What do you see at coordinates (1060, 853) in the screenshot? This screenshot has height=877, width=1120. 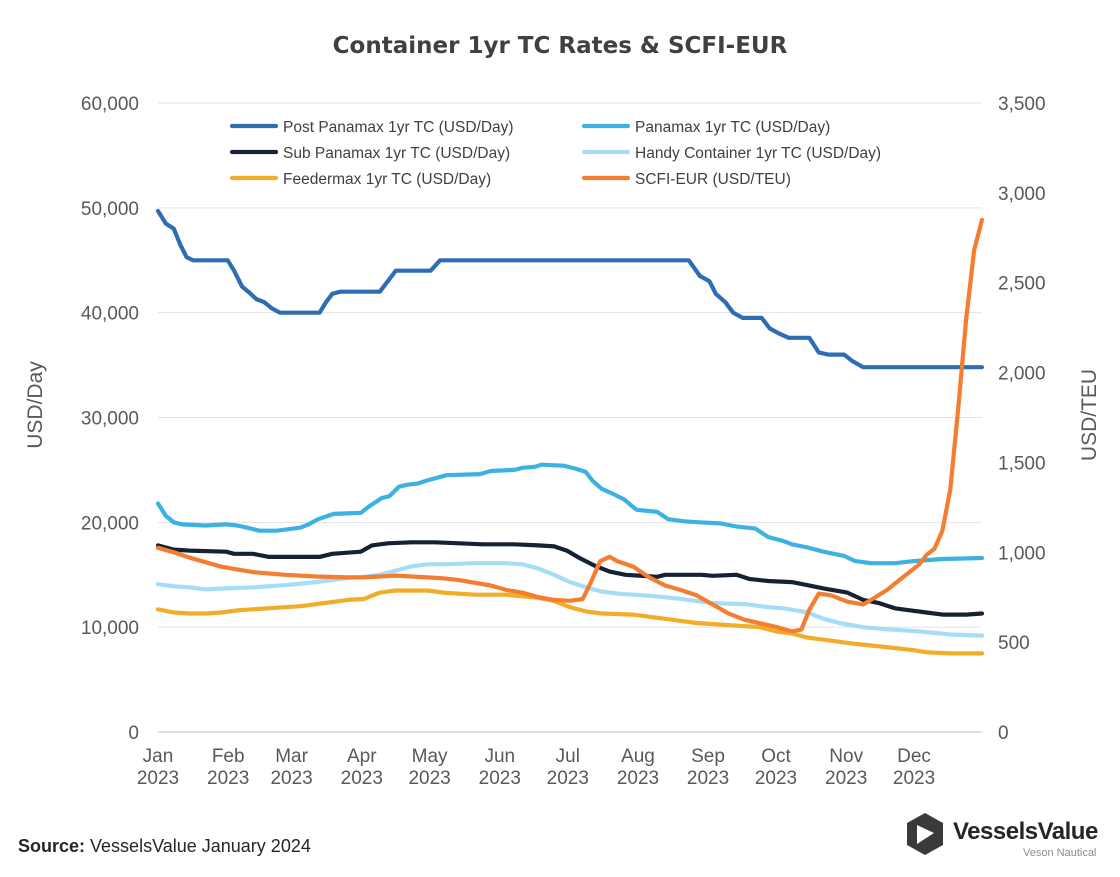 I see `logo-subtitle: Veson Nautical` at bounding box center [1060, 853].